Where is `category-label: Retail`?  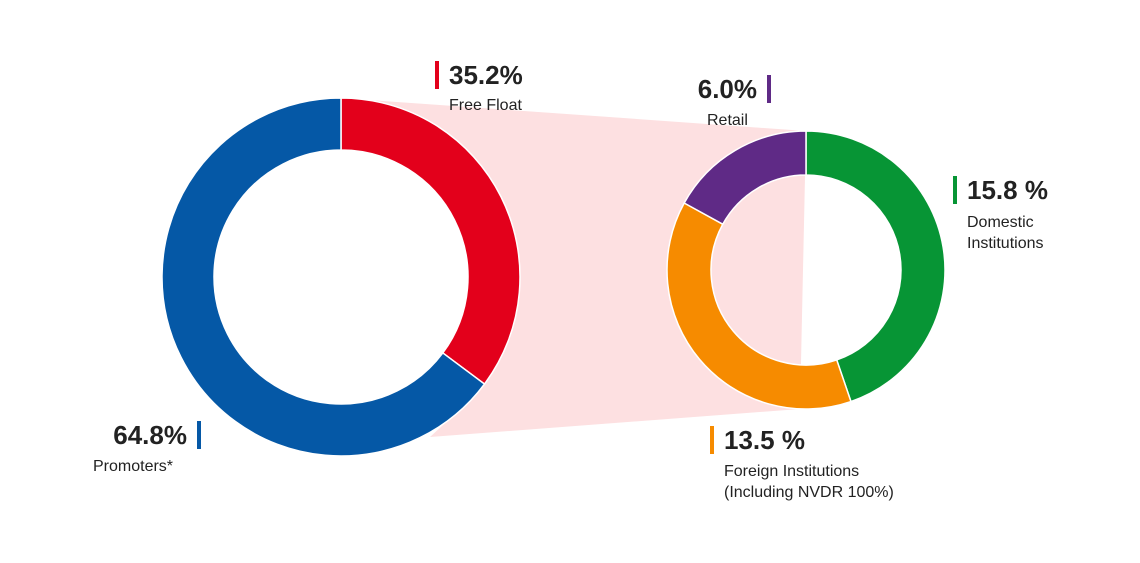
category-label: Retail is located at coordinates (727, 120).